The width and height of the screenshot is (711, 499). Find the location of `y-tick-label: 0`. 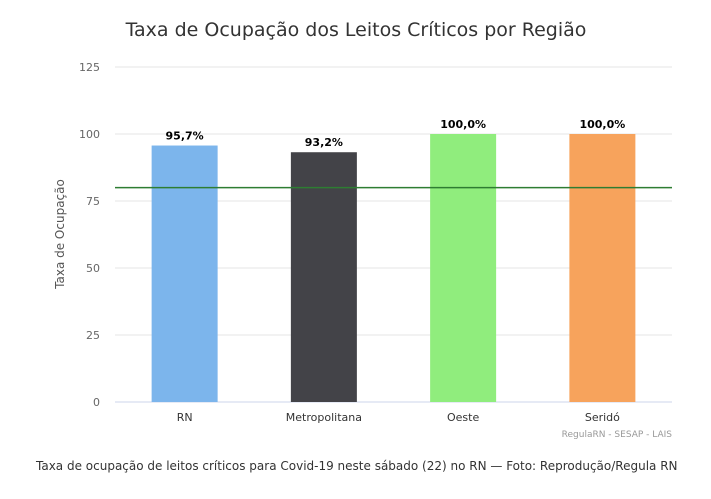

y-tick-label: 0 is located at coordinates (96, 402).